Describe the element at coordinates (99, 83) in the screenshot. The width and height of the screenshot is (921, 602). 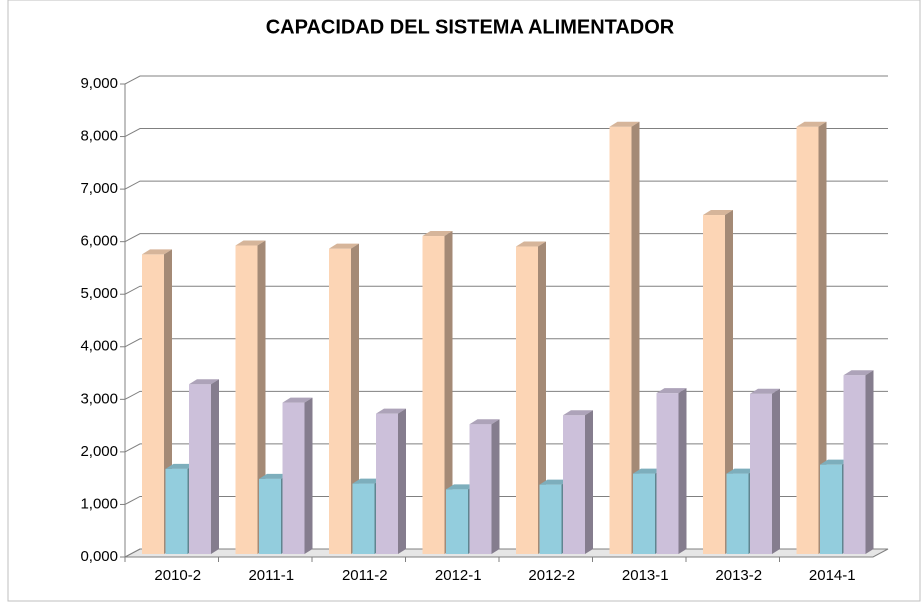
I see `y-tick-label: 9,000` at that location.